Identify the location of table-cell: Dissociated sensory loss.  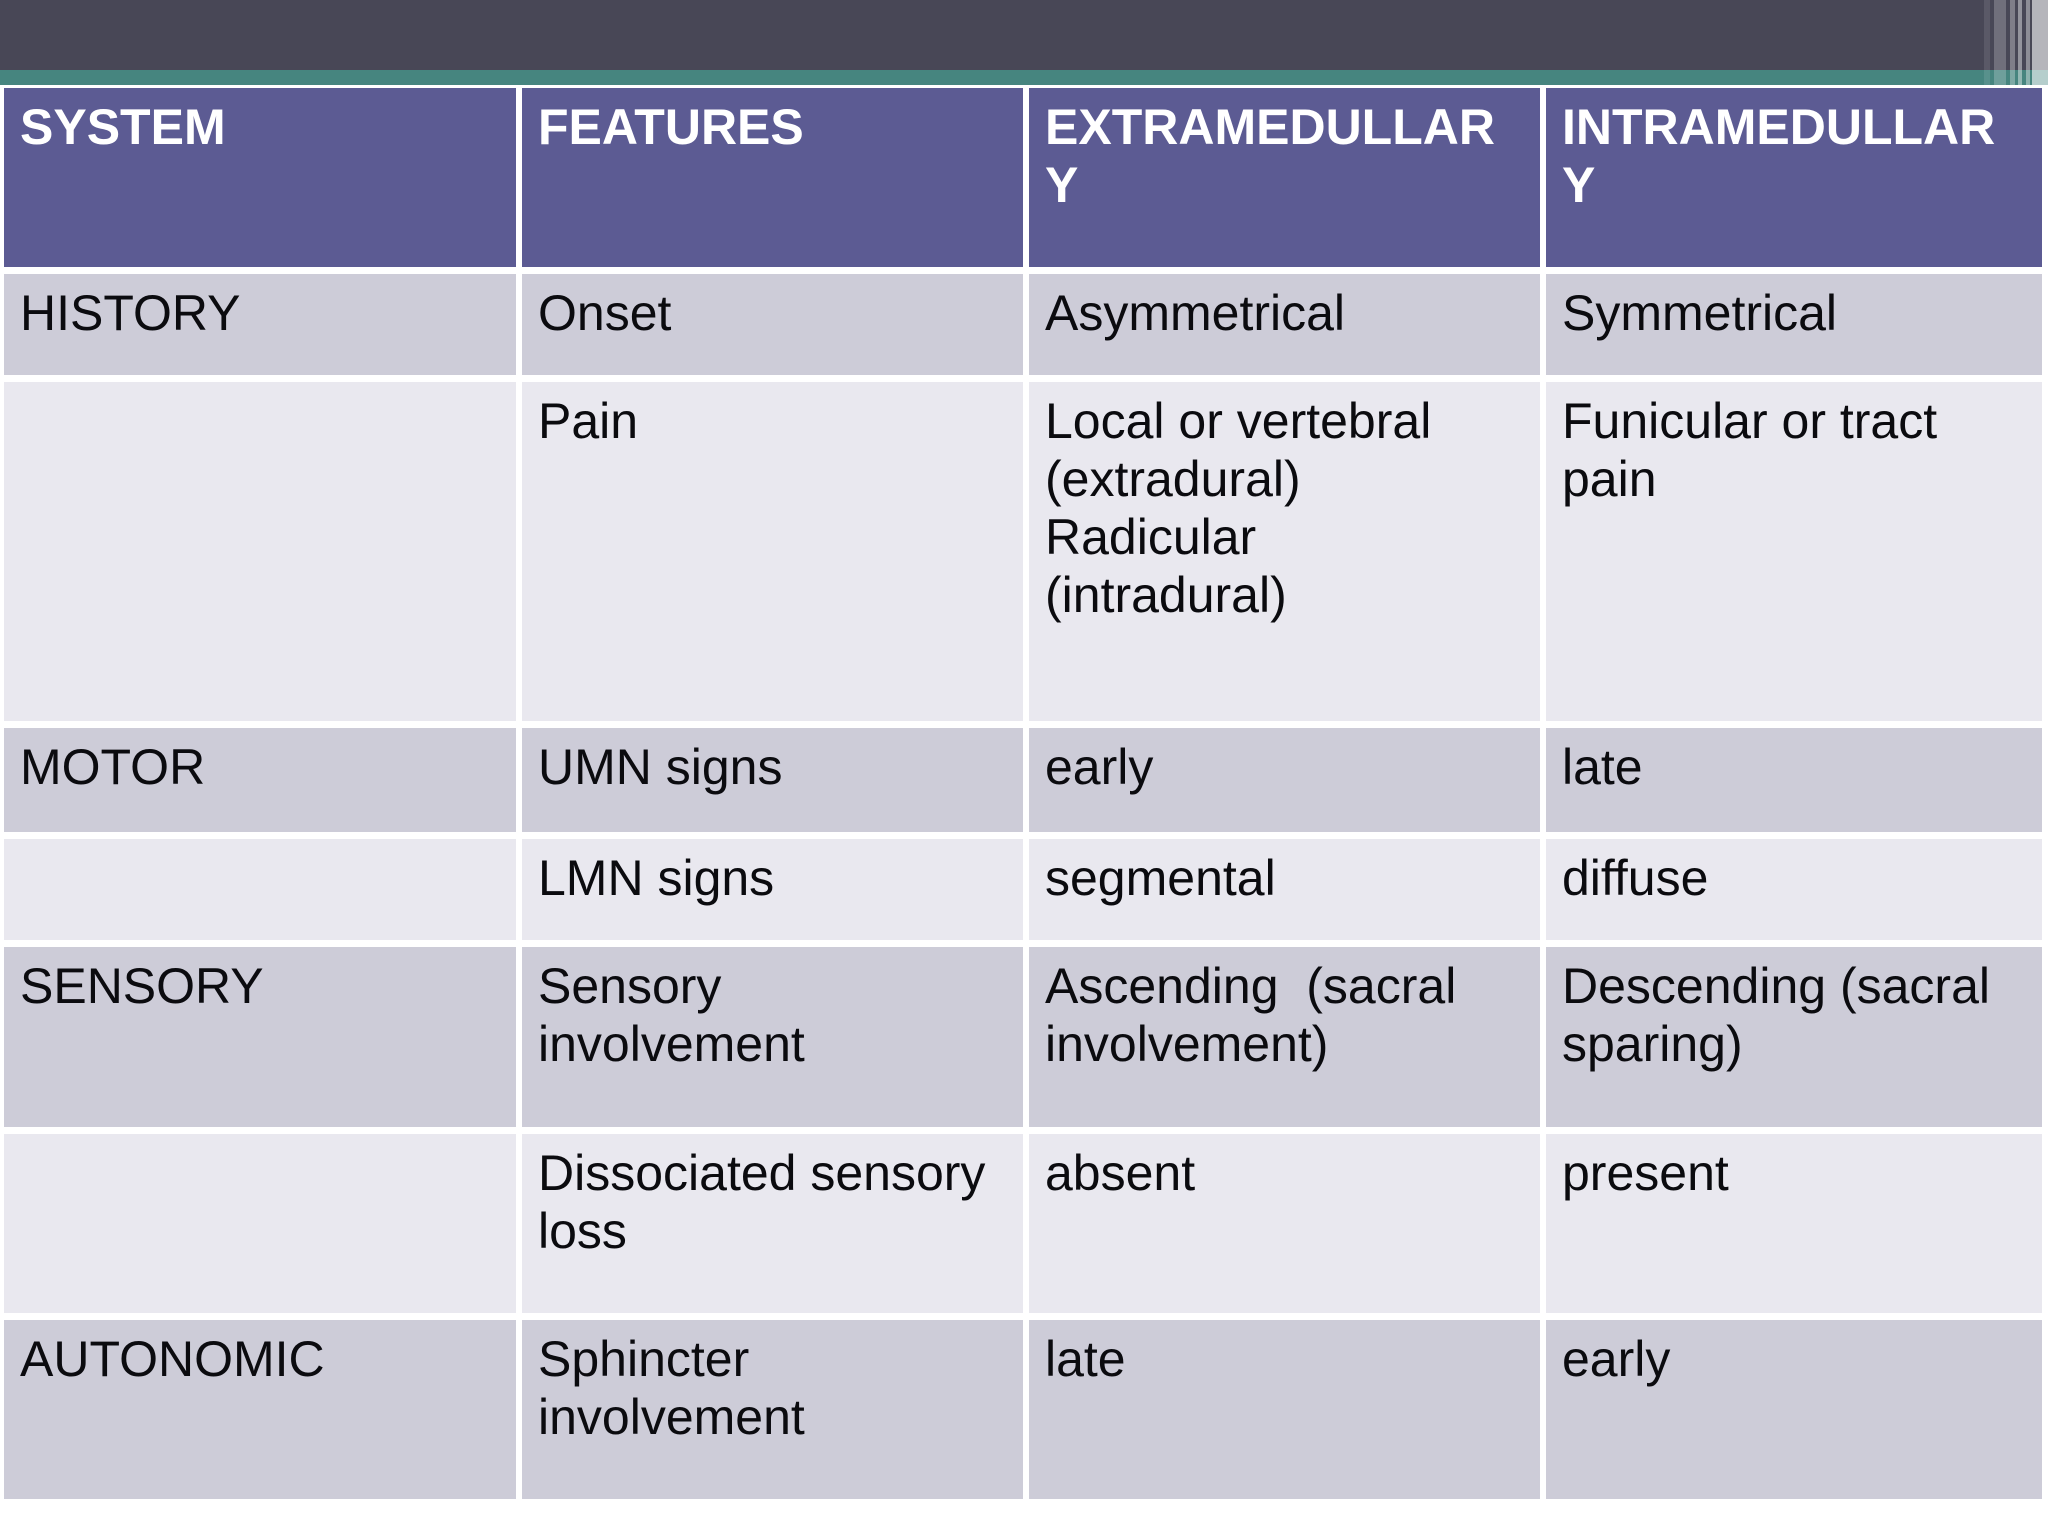
(772, 1223).